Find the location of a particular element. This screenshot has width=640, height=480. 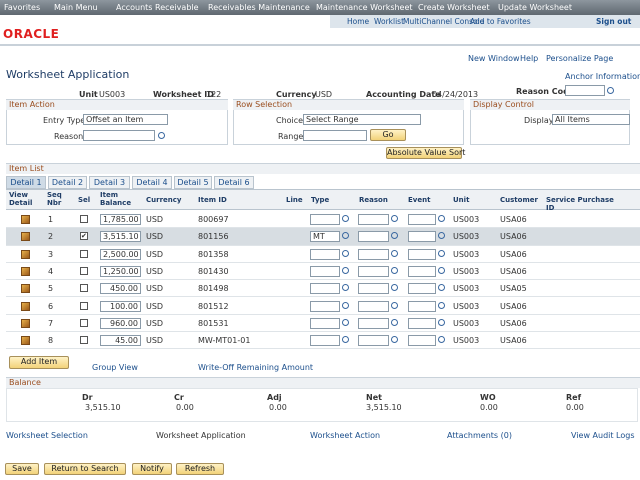

nav-item: Maintenance Worksheet is located at coordinates (364, 7).